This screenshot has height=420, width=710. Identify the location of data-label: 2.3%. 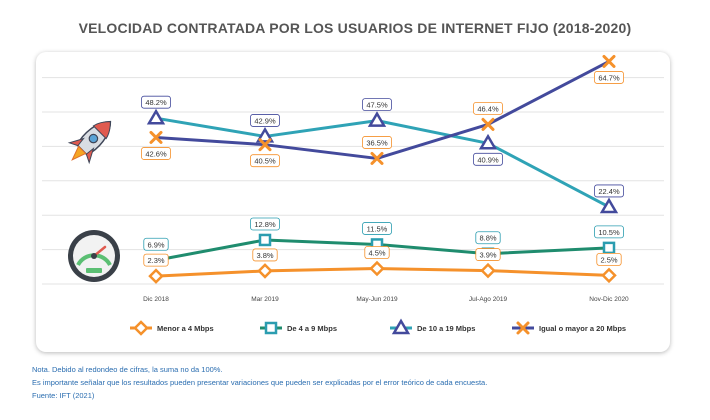
(156, 260).